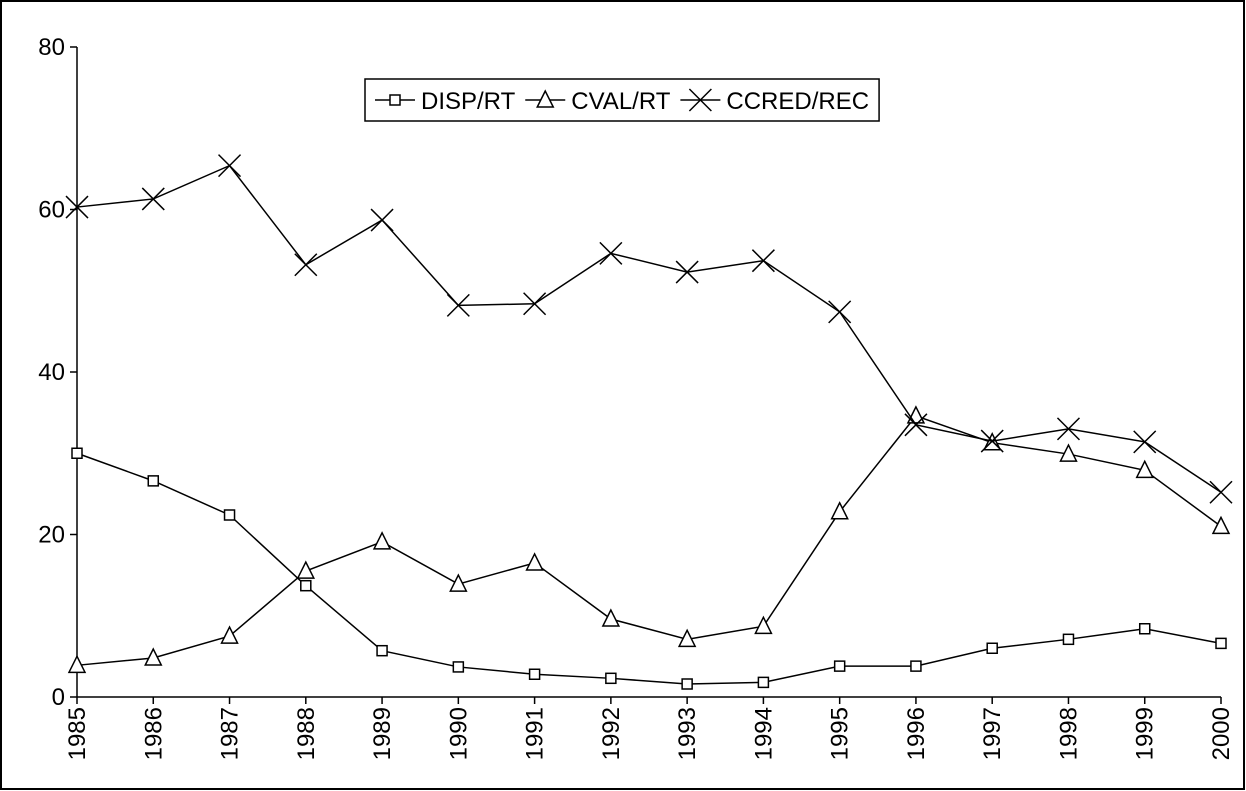 The height and width of the screenshot is (791, 1246). I want to click on x-tick-label: 1997, so click(992, 733).